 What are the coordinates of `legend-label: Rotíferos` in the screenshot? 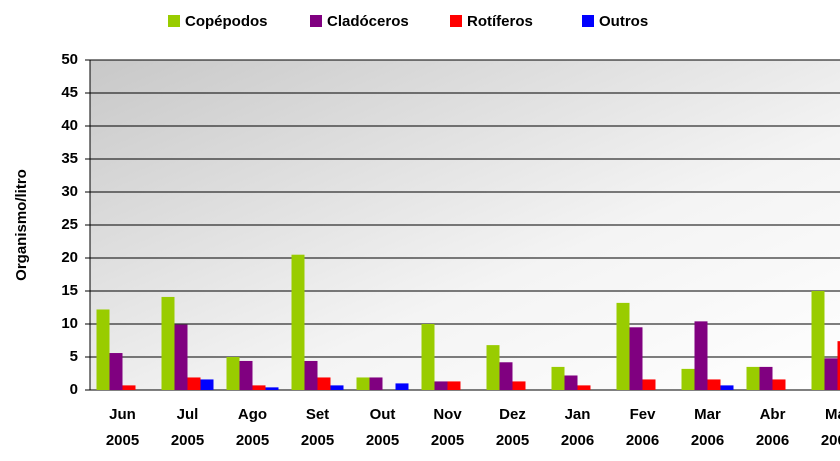 It's located at (500, 21).